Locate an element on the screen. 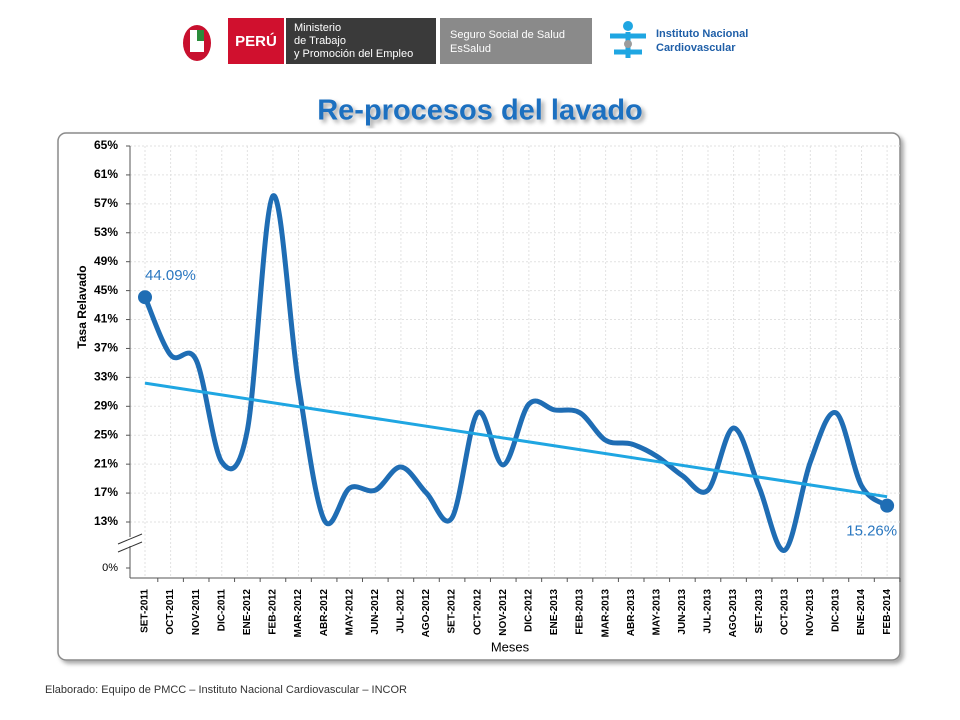  ministry-line: de Trabajo is located at coordinates (320, 41).